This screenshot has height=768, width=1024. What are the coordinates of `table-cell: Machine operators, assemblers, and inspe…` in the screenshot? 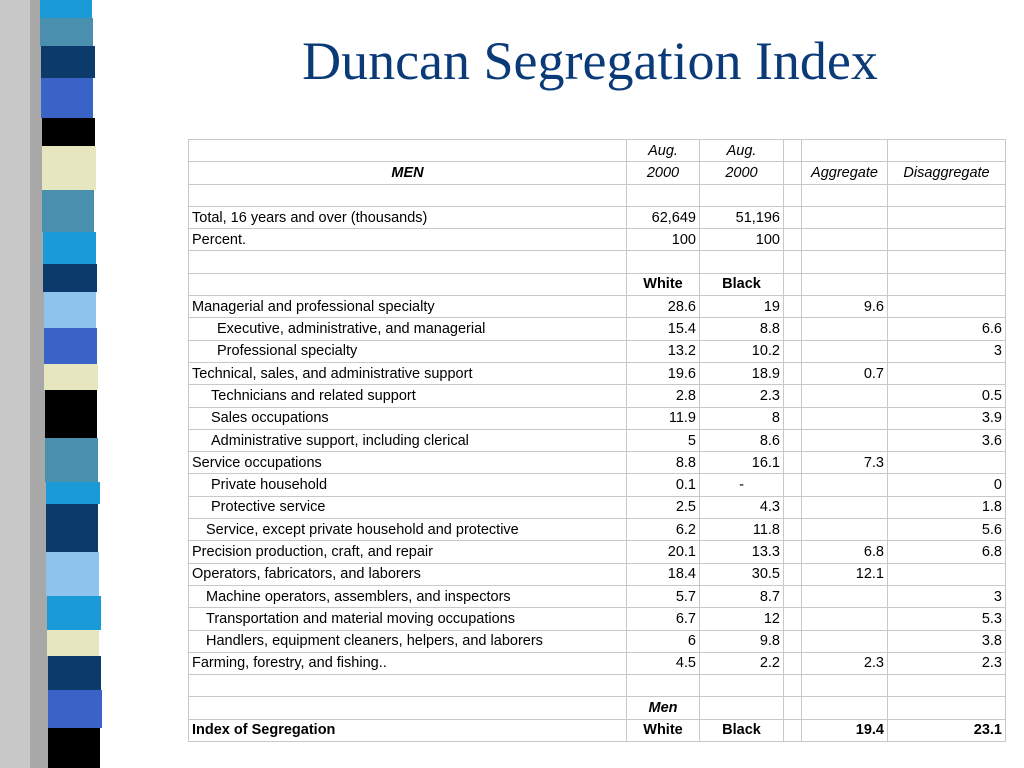 It's located at (407, 596).